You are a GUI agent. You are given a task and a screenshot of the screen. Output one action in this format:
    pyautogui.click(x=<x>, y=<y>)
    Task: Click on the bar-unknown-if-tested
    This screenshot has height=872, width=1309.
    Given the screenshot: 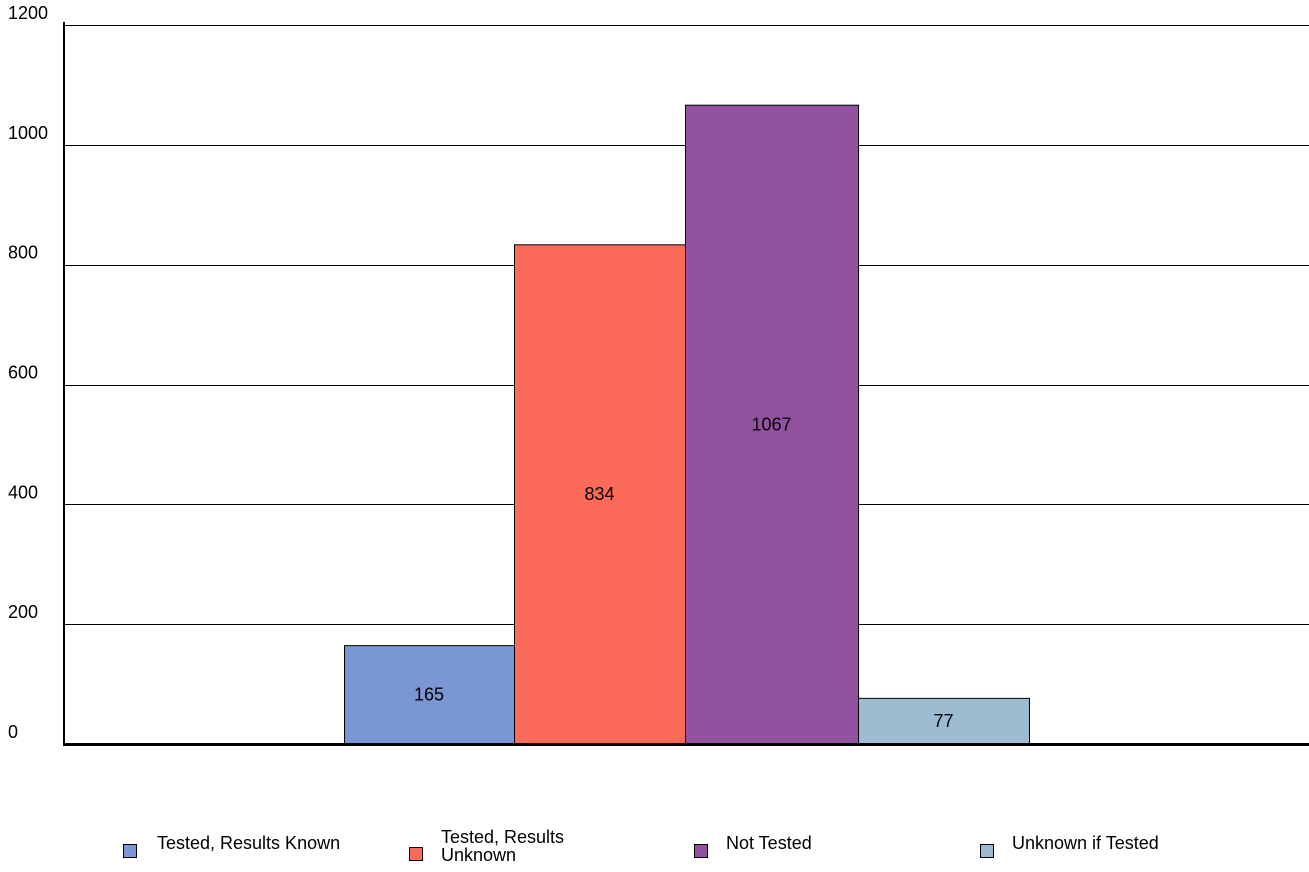 What is the action you would take?
    pyautogui.click(x=944, y=721)
    